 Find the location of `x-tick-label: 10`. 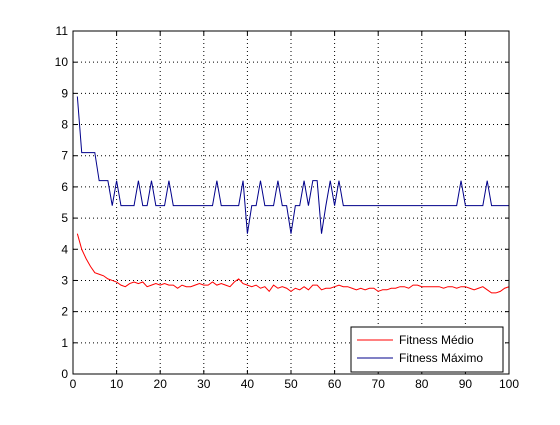

x-tick-label: 10 is located at coordinates (117, 384).